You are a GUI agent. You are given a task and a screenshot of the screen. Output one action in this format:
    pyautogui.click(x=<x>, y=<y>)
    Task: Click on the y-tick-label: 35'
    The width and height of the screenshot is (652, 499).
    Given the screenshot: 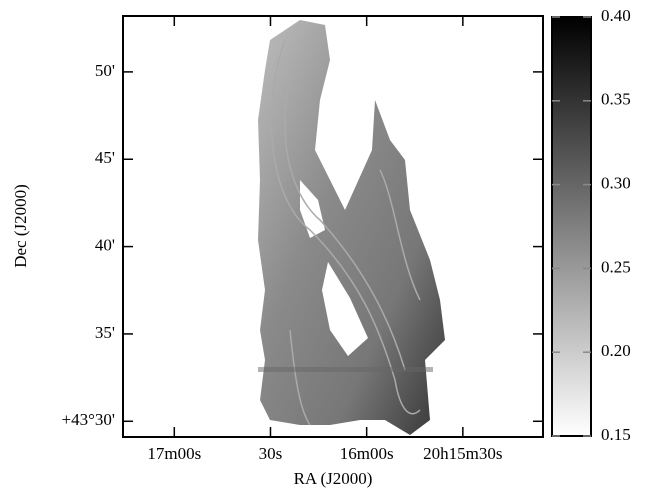 What is the action you would take?
    pyautogui.click(x=105, y=332)
    